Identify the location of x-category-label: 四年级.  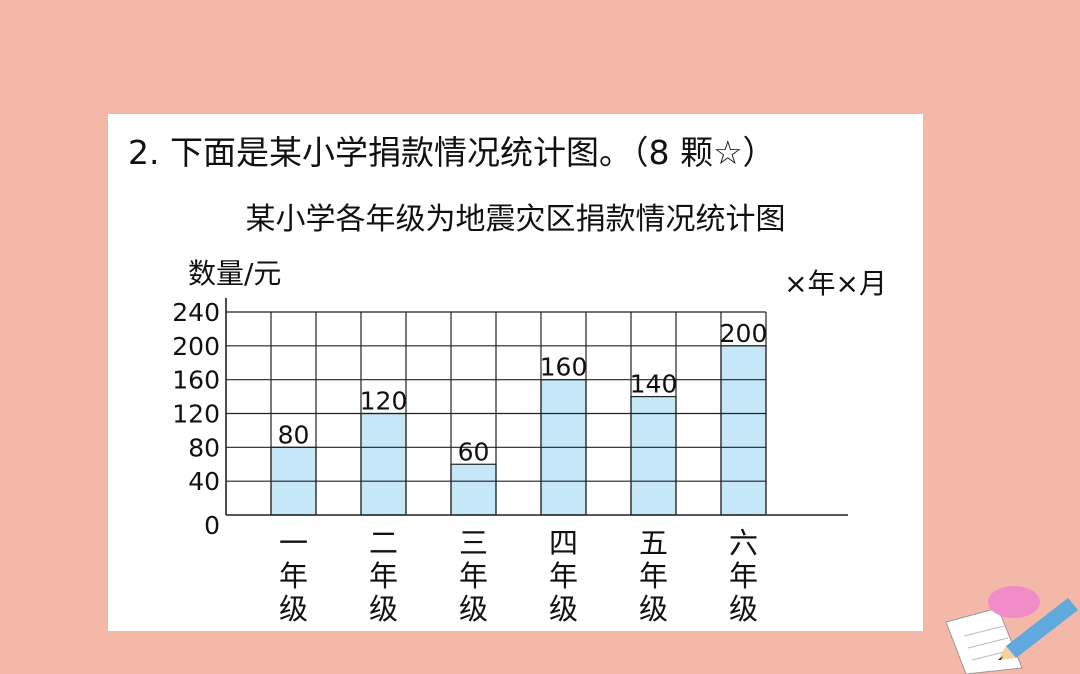
(563, 576).